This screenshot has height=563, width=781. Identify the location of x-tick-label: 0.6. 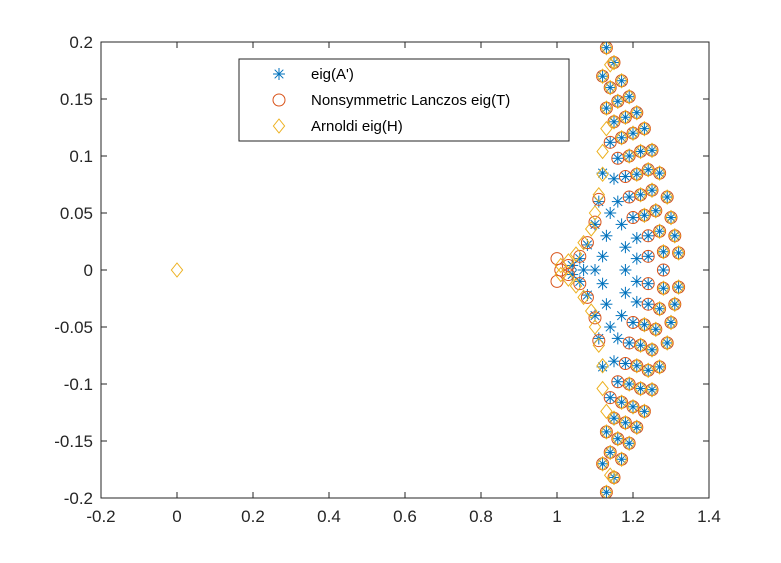
(405, 516).